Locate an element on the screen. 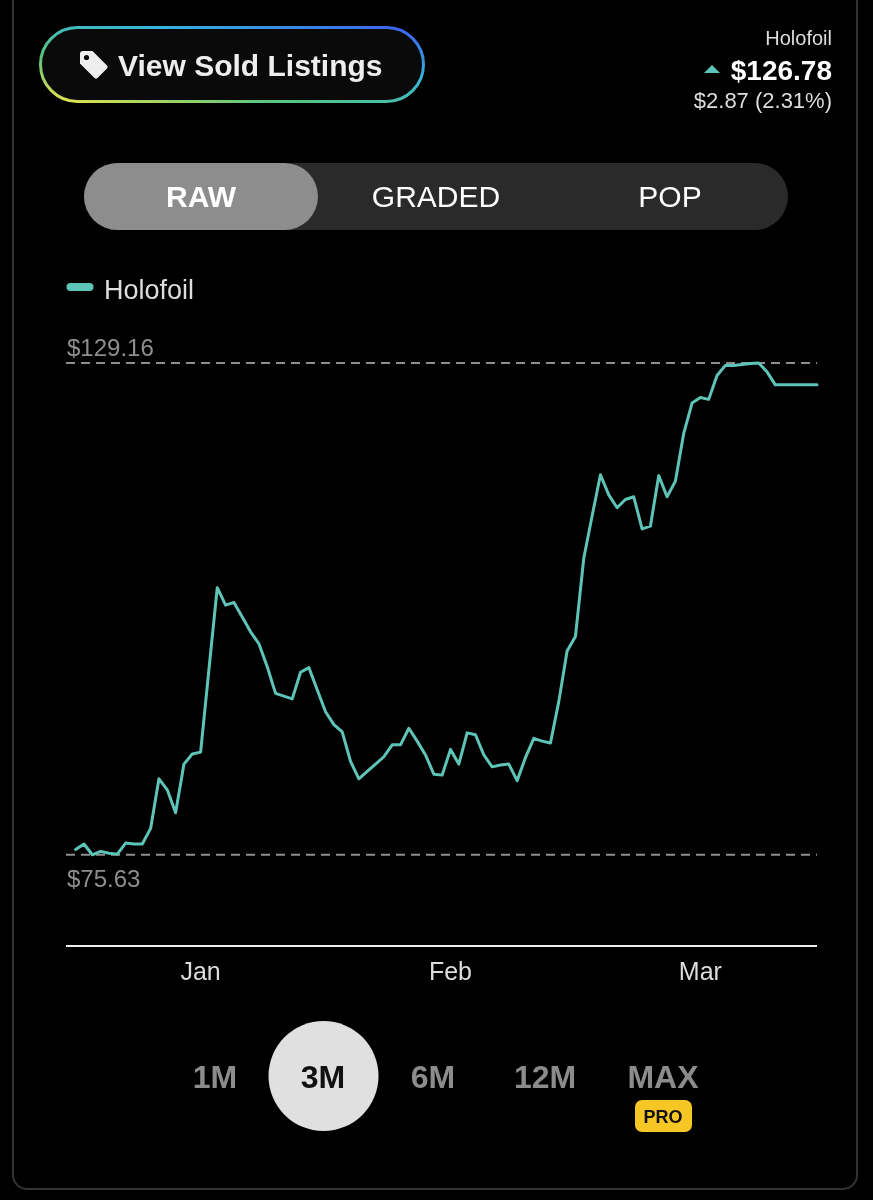 The image size is (873, 1200). text: 6M is located at coordinates (433, 1077).